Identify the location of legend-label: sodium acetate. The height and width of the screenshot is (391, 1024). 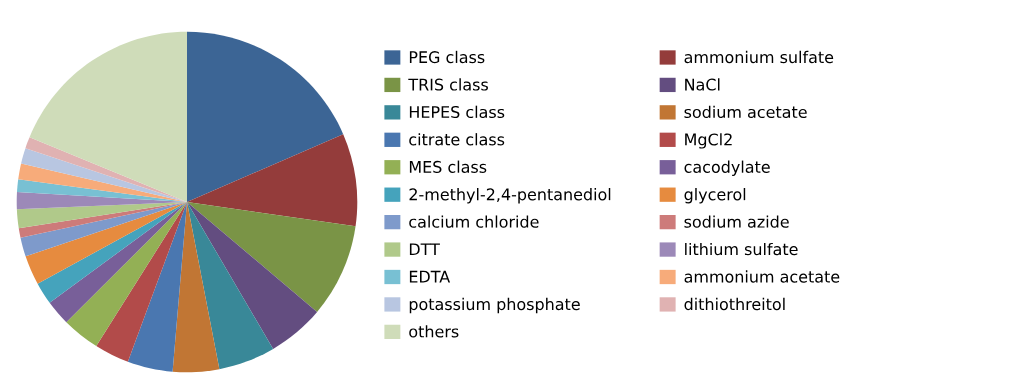
(745, 112).